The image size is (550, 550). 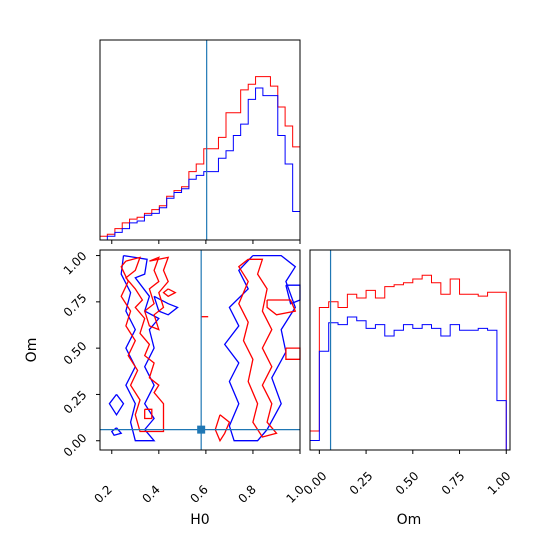 I want to click on joint-frame, so click(x=200, y=350).